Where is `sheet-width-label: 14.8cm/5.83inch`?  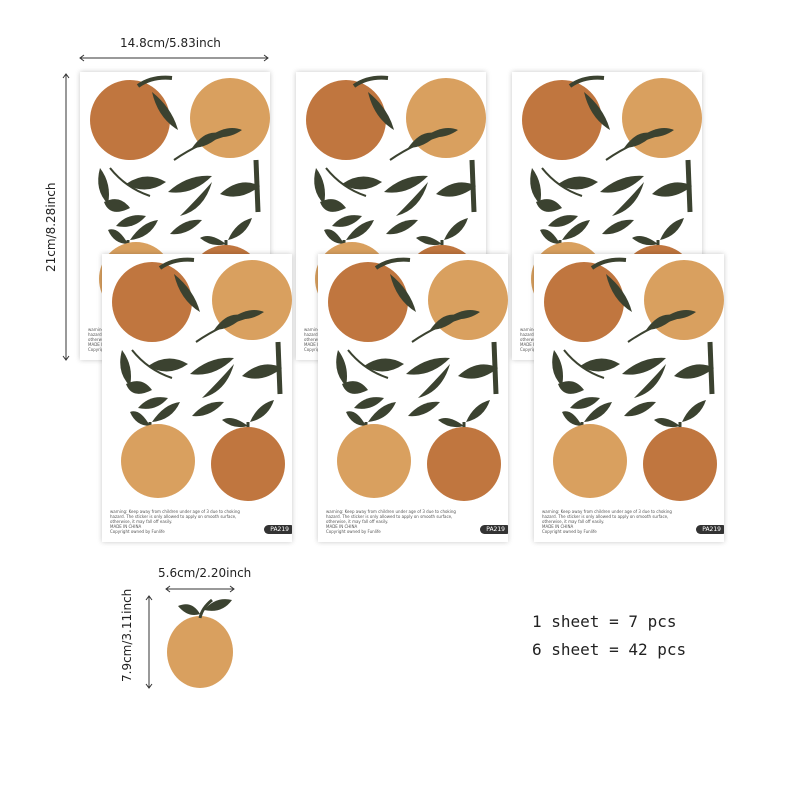 sheet-width-label: 14.8cm/5.83inch is located at coordinates (170, 43).